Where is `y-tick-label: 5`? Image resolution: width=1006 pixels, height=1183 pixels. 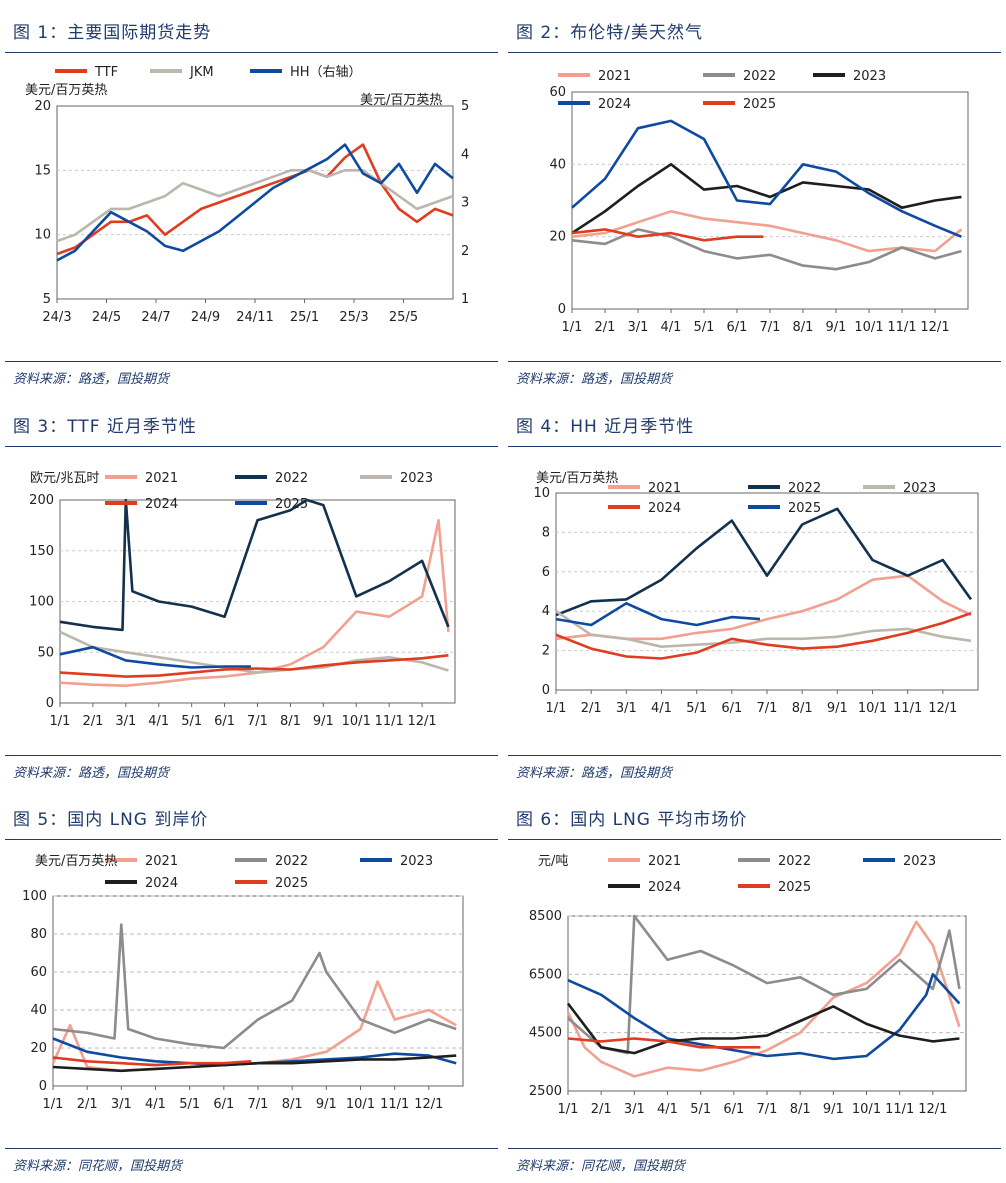 y-tick-label: 5 is located at coordinates (47, 299).